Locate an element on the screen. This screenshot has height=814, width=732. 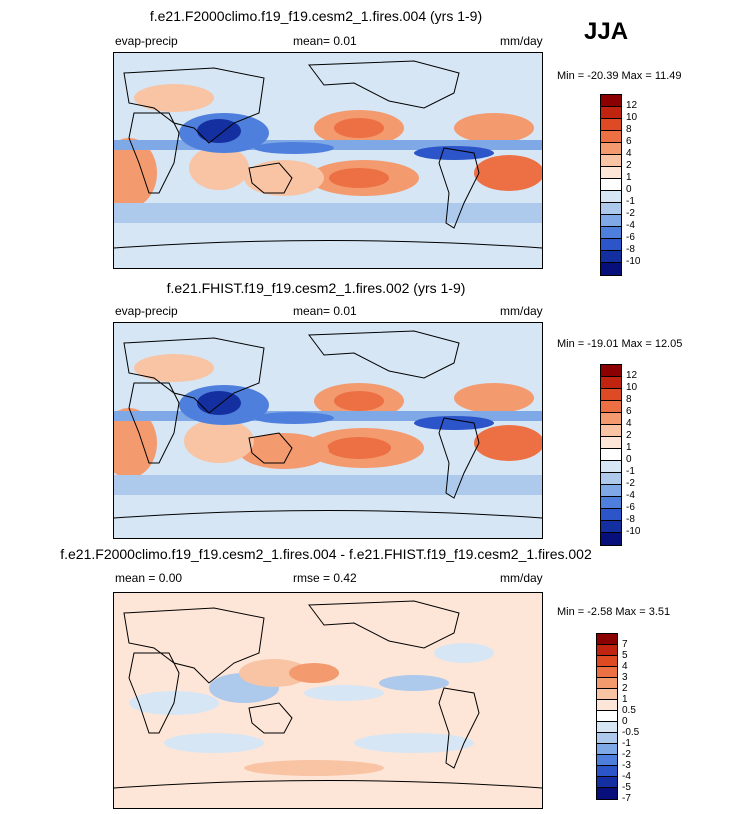
panel1-units-label: mm/day is located at coordinates (521, 41).